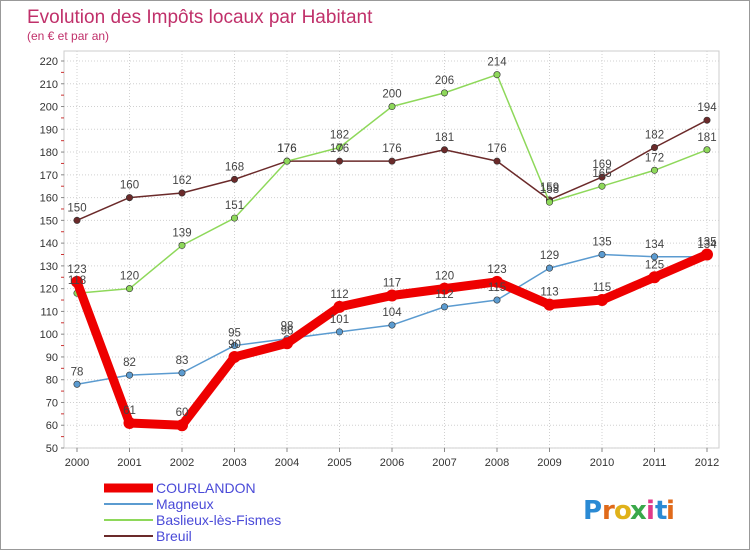  What do you see at coordinates (49, 267) in the screenshot?
I see `y-tick-label: 130` at bounding box center [49, 267].